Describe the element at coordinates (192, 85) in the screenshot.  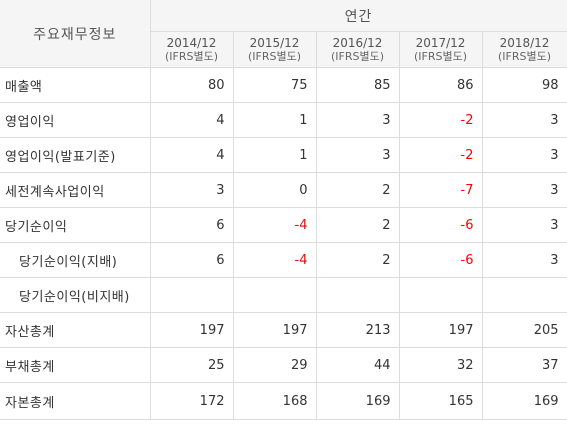
I see `value-cell: 80` at that location.